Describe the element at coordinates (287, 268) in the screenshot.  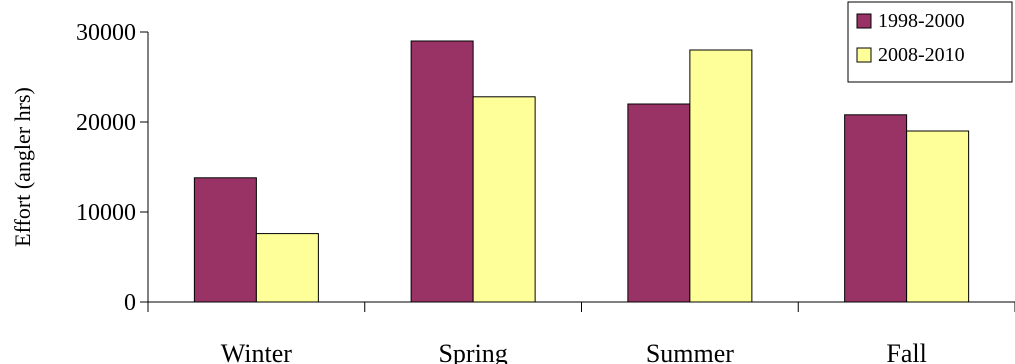
I see `bar-winter-2008-2010` at that location.